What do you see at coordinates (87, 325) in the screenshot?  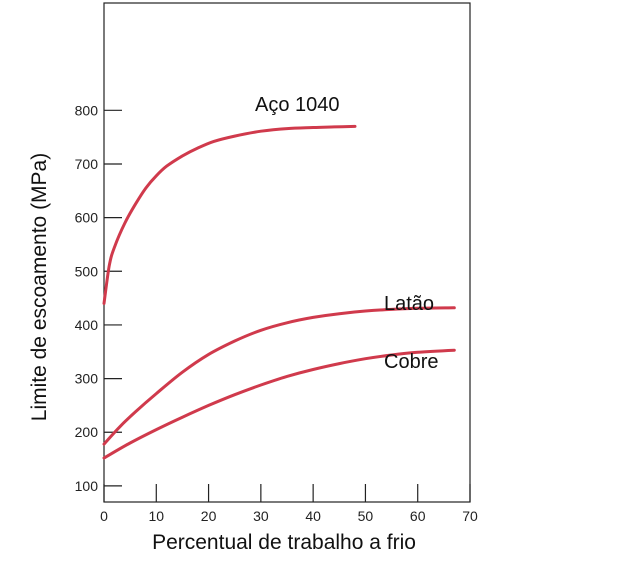 I see `y-tick-label-400: 400` at bounding box center [87, 325].